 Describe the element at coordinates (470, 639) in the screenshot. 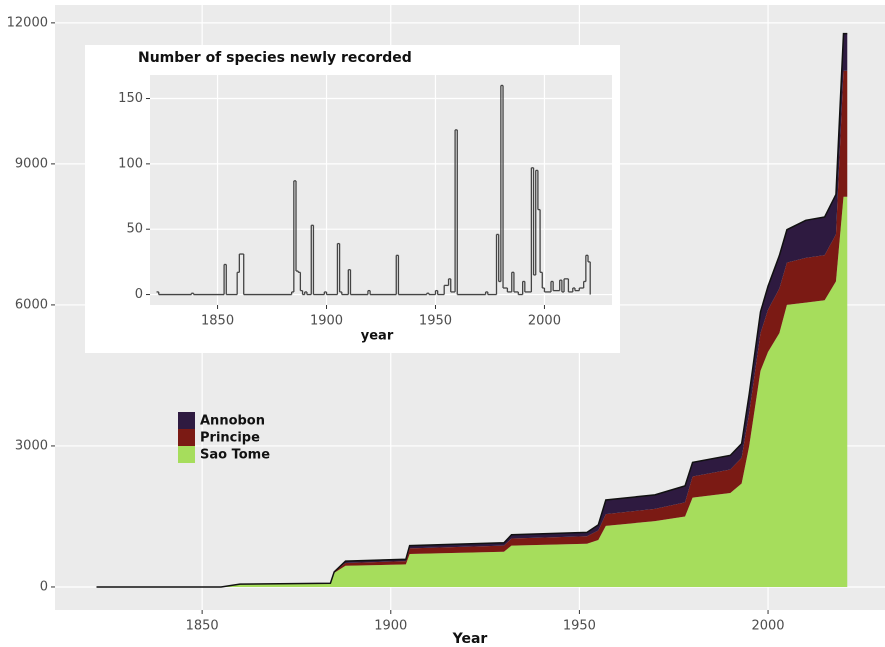

I see `x-axis-label: Year` at that location.